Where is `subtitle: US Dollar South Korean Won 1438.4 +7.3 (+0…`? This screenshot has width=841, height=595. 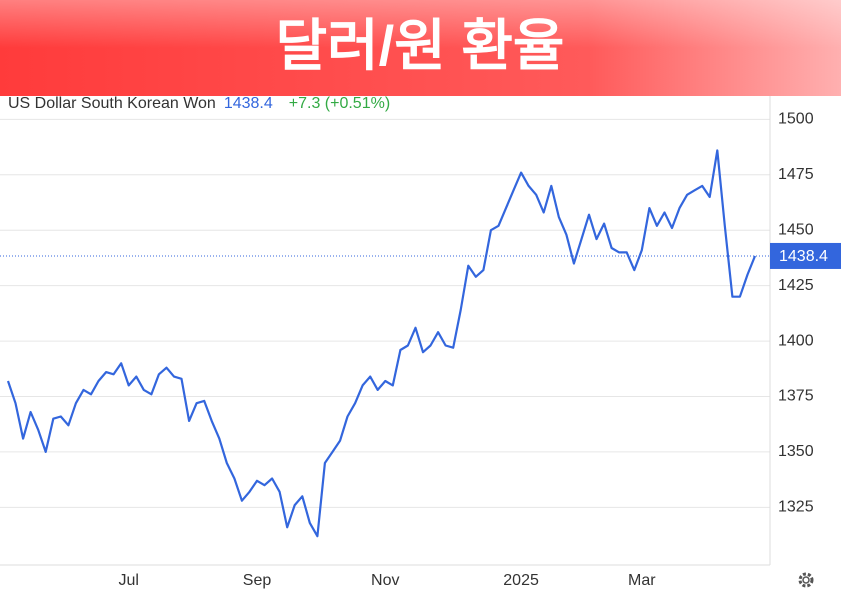
subtitle: US Dollar South Korean Won 1438.4 +7.3 (+0… is located at coordinates (199, 103).